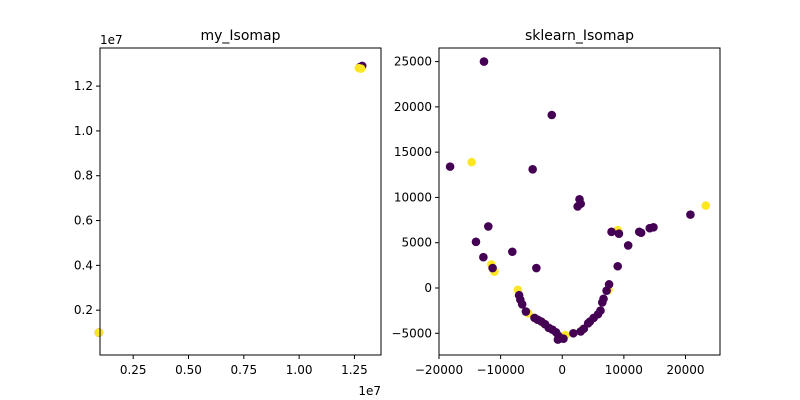 The image size is (800, 400). Describe the element at coordinates (83, 310) in the screenshot. I see `my-isomap-y-tick-label-0: 0.2` at that location.